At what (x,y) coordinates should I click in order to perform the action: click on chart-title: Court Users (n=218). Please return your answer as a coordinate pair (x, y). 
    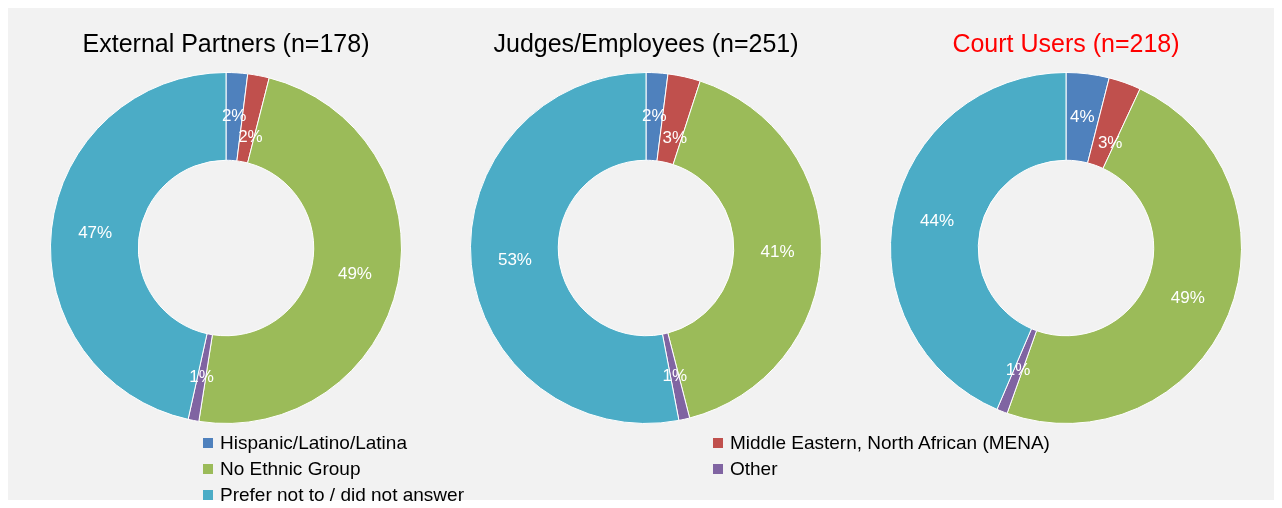
    Looking at the image, I should click on (1066, 42).